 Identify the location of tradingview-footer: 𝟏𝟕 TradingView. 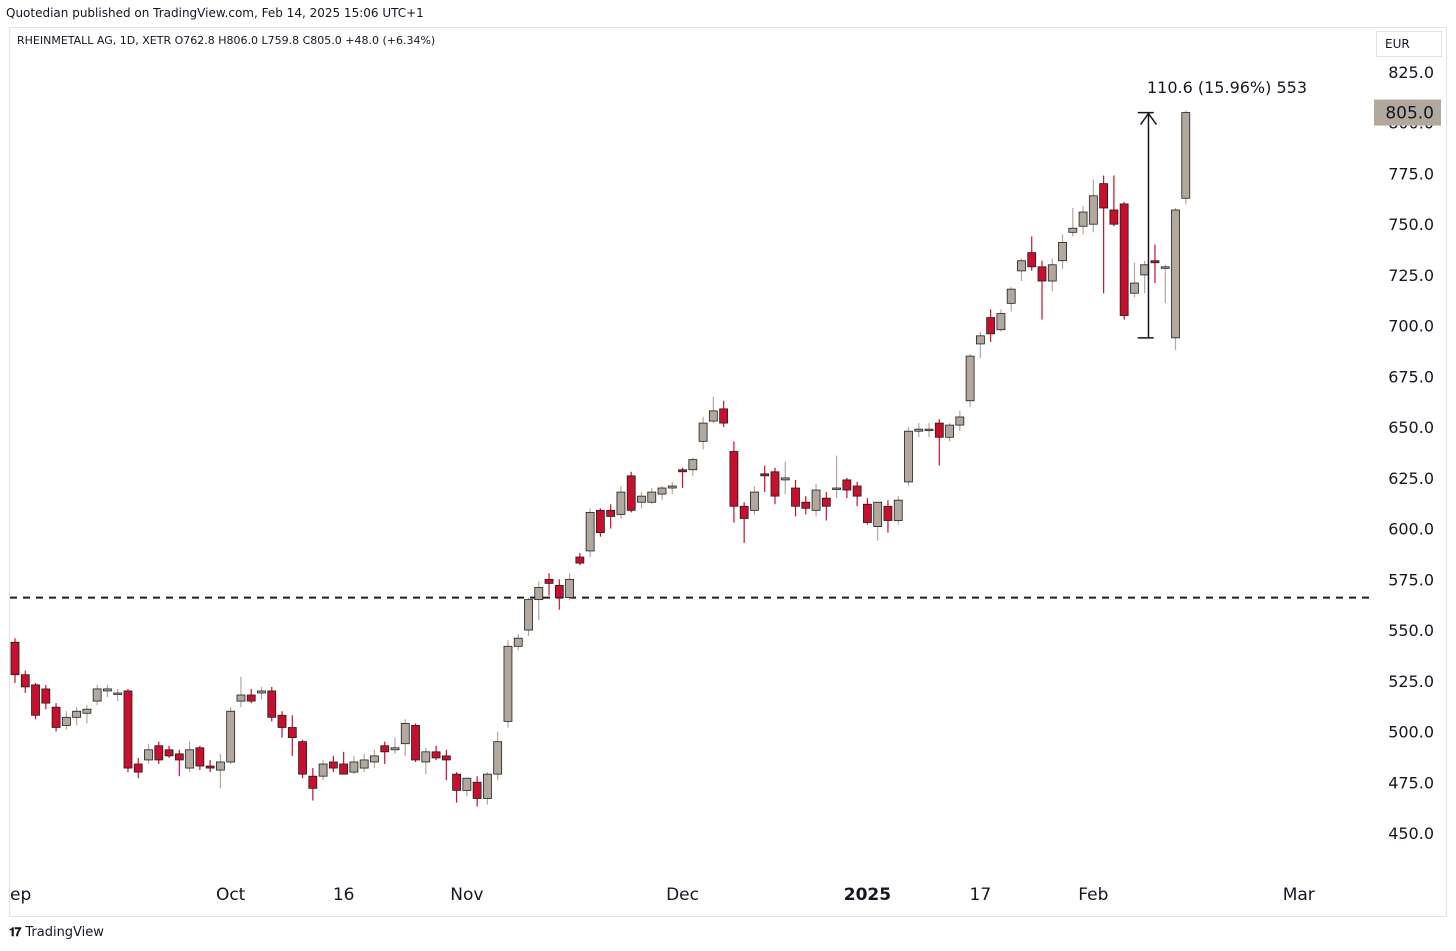
(56, 932).